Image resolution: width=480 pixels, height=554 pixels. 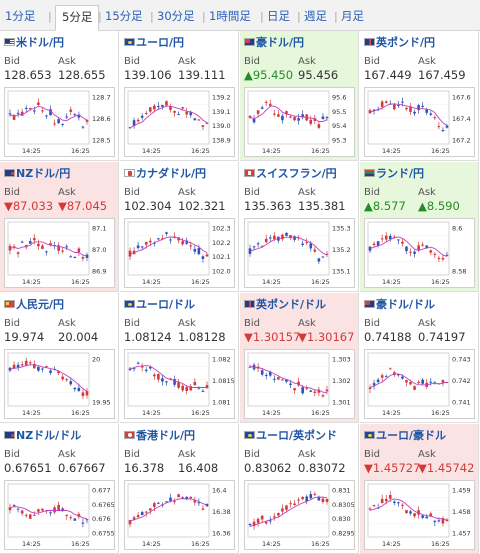 I want to click on mini-candlestick-chart: 139.2 139.1 139.0 138.9 14:25 16:25, so click(x=179, y=122).